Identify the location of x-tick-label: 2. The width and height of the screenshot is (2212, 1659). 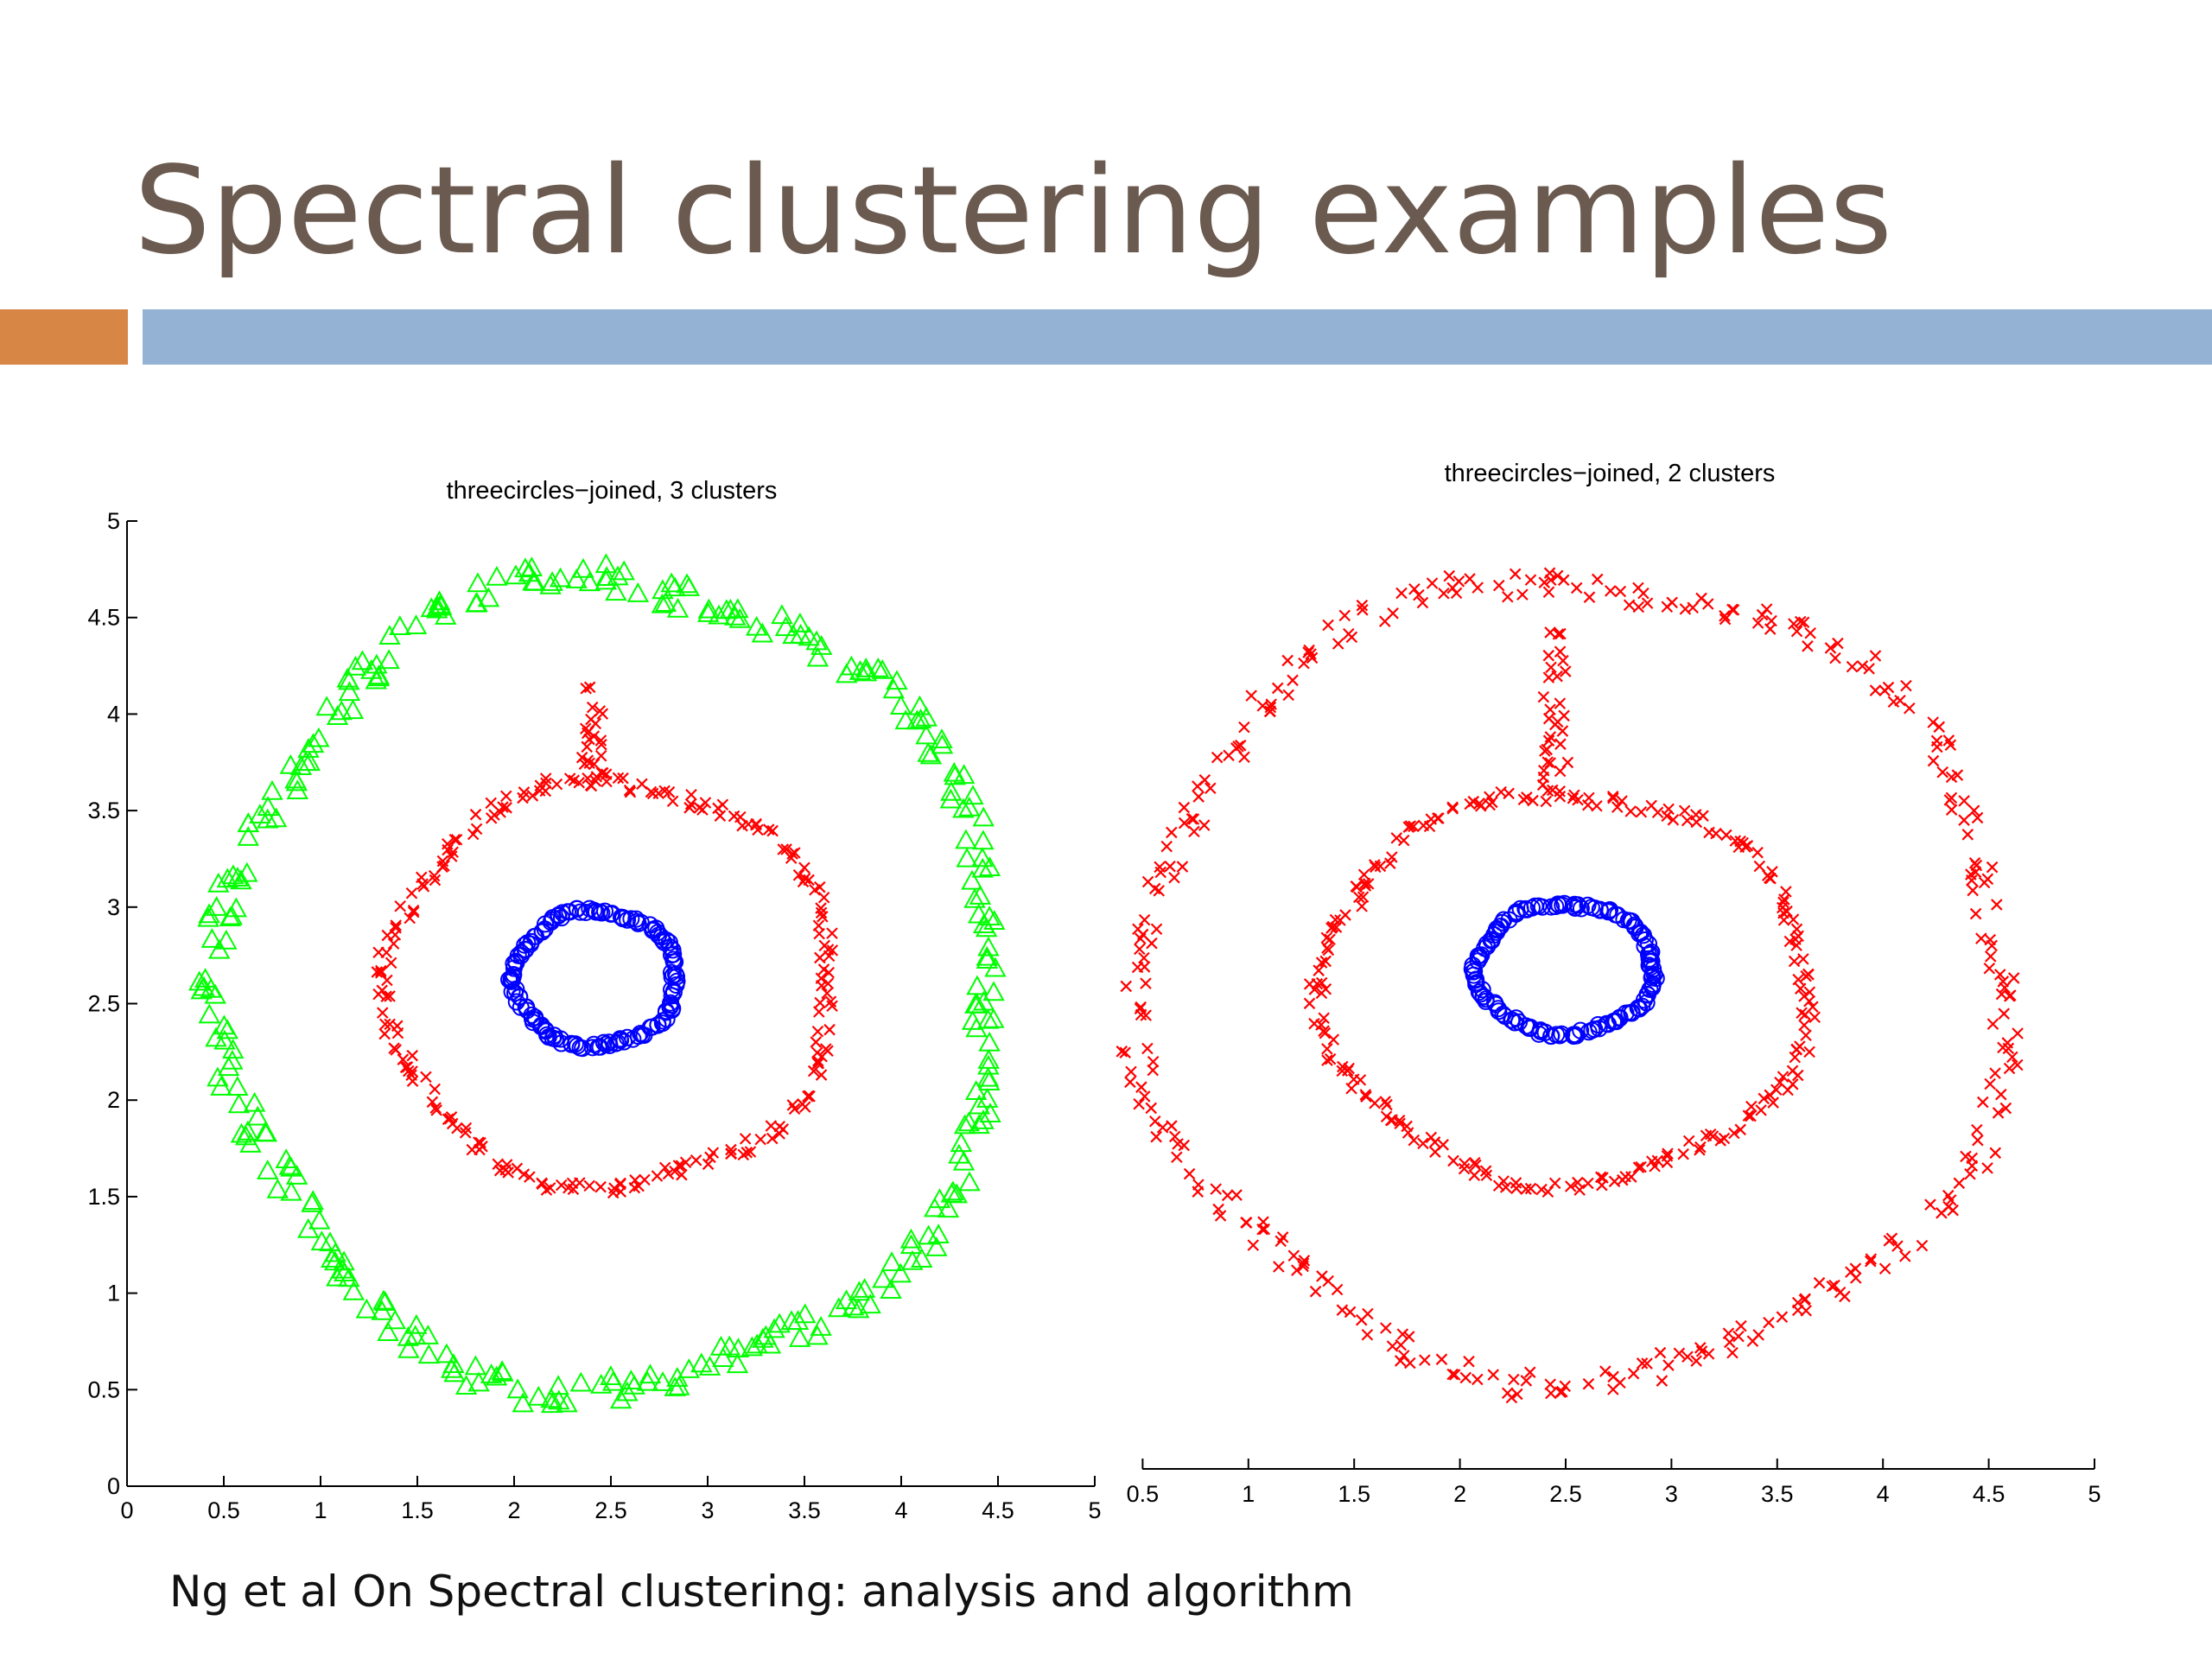
(1459, 1494).